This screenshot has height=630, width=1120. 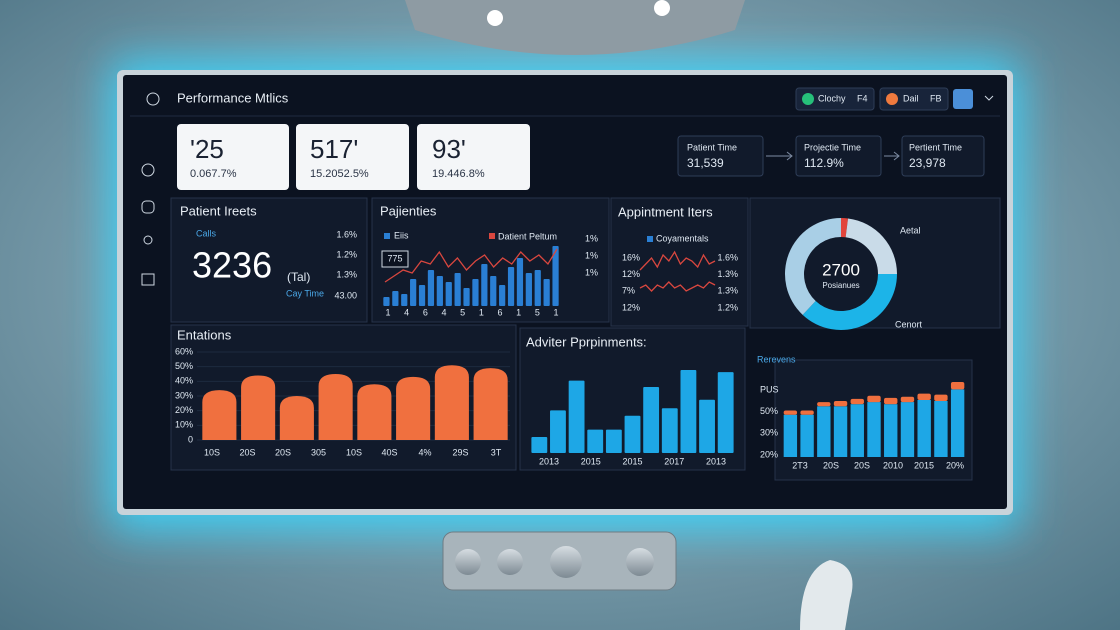 What do you see at coordinates (591, 461) in the screenshot?
I see `x-label: 2015` at bounding box center [591, 461].